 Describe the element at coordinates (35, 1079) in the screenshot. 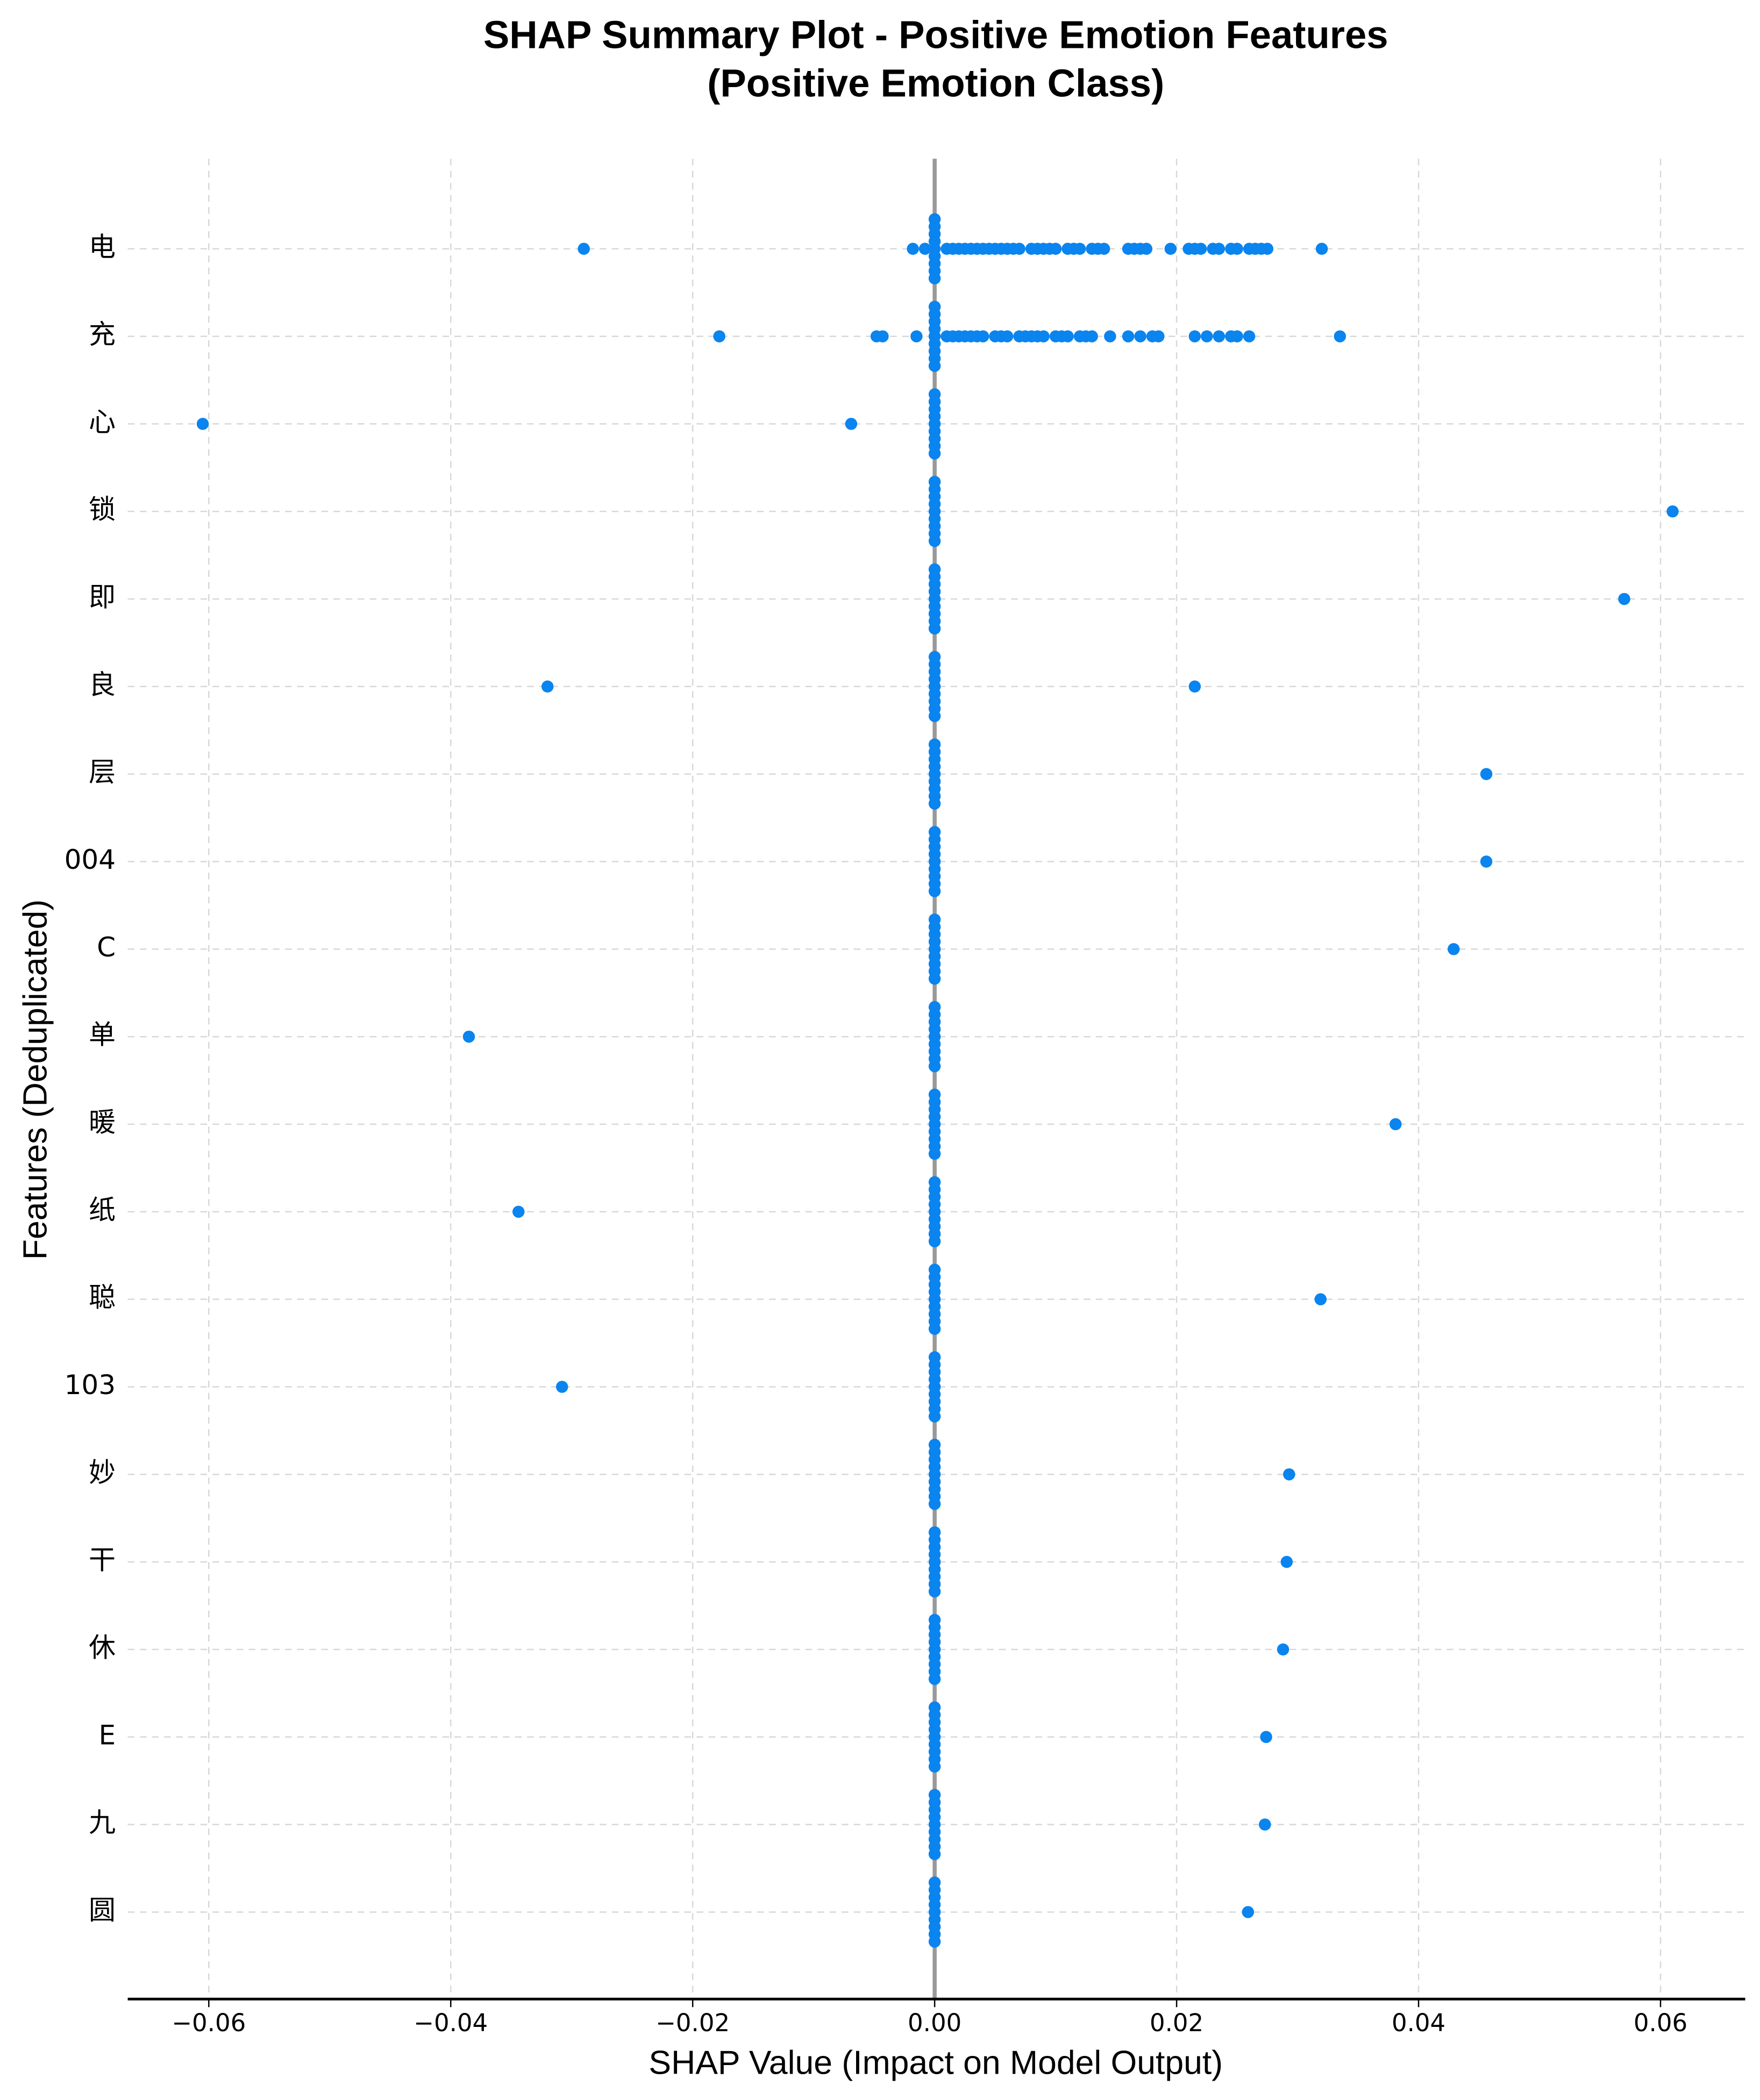

I see `y-axis-label: Features (Deduplicated)` at that location.